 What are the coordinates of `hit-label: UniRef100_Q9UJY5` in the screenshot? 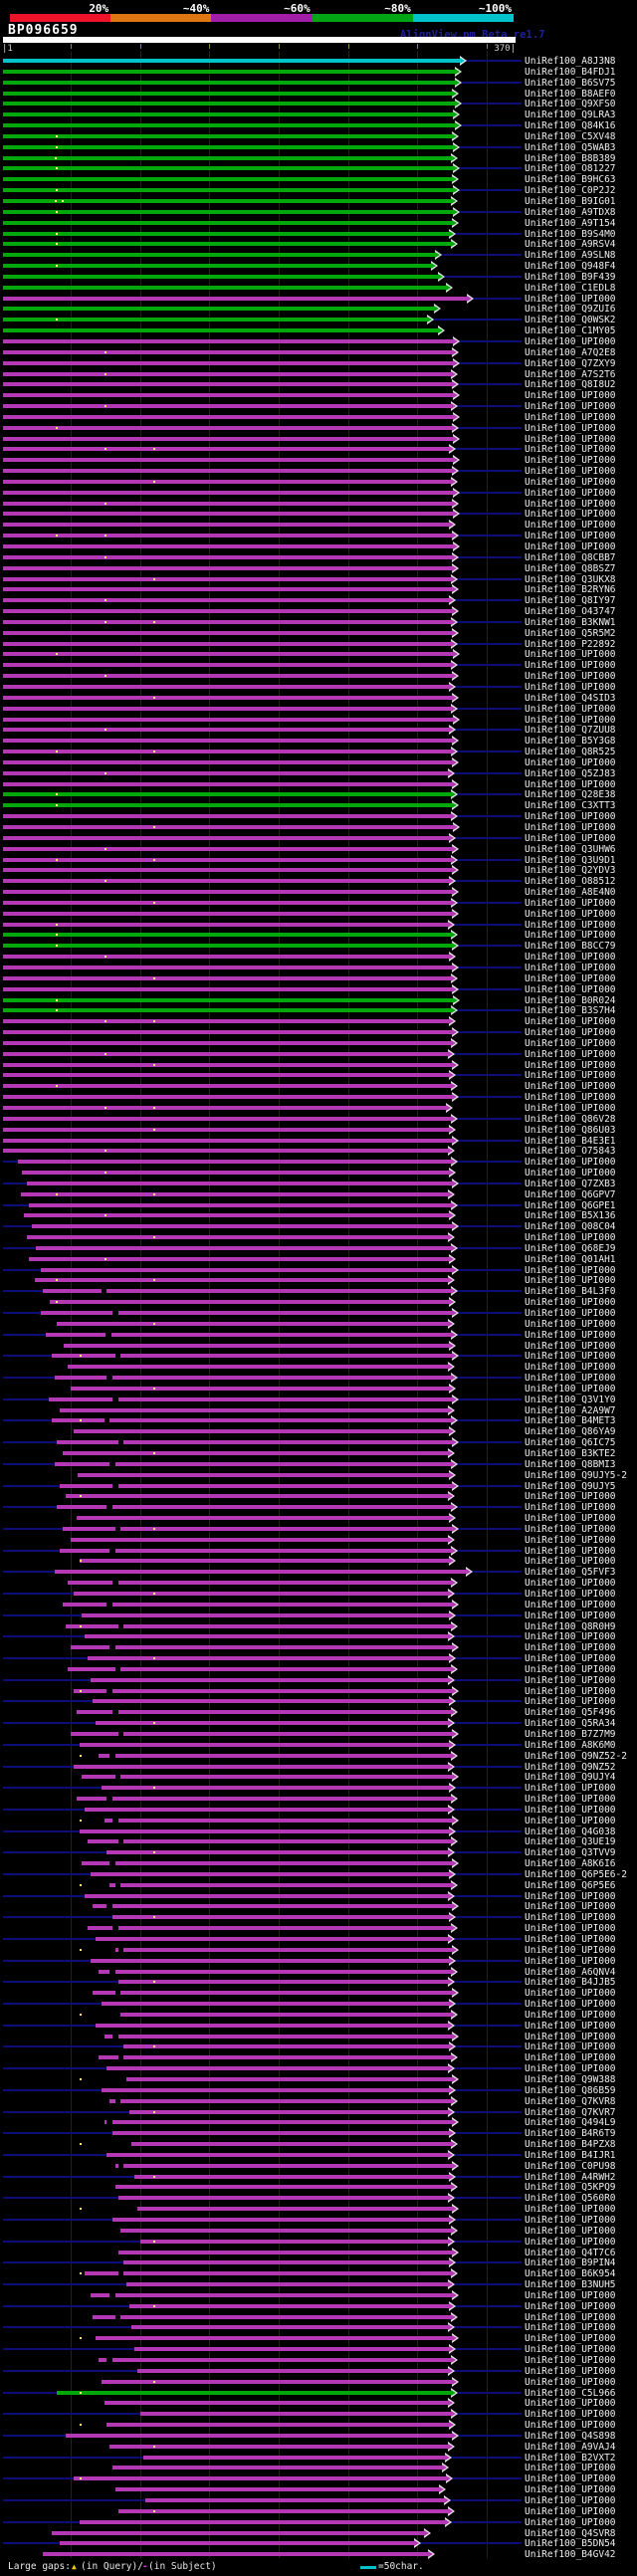 It's located at (570, 1486).